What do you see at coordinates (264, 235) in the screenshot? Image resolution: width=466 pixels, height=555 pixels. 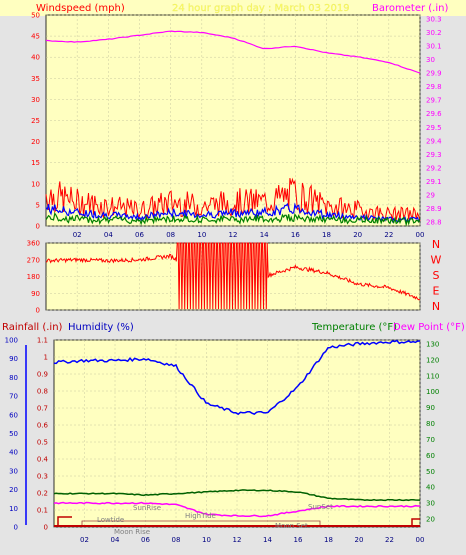 I see `wind-x-tick: 14` at bounding box center [264, 235].